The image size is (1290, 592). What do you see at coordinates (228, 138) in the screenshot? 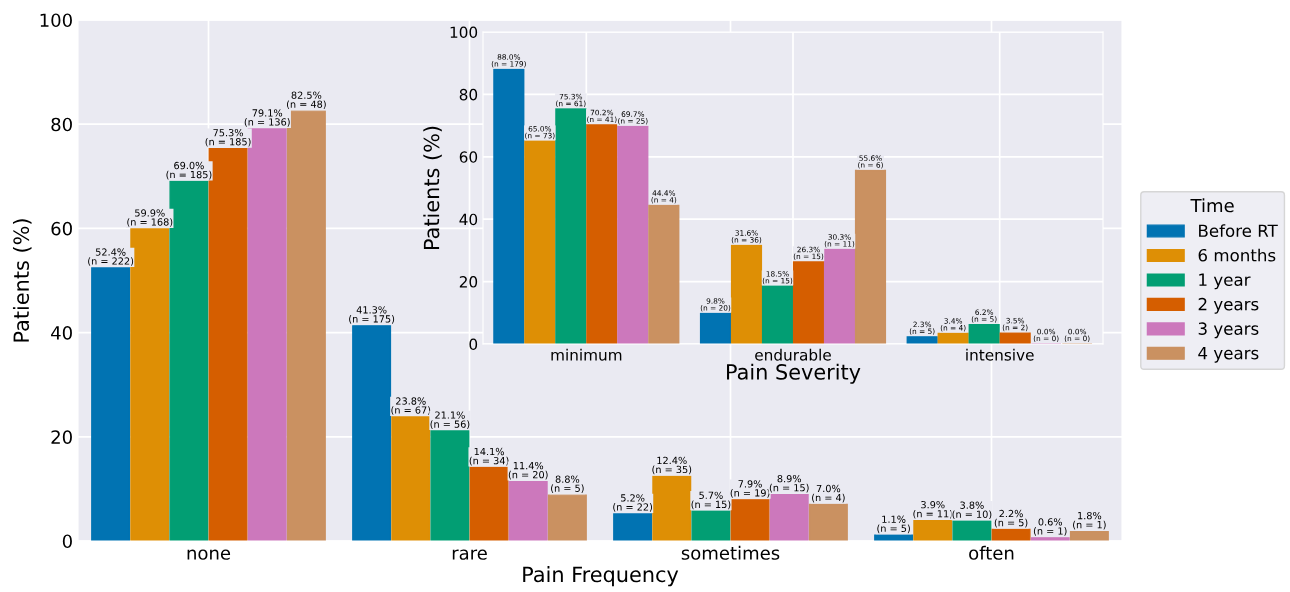
I see `data-label: 75.3% (n = 185)` at bounding box center [228, 138].